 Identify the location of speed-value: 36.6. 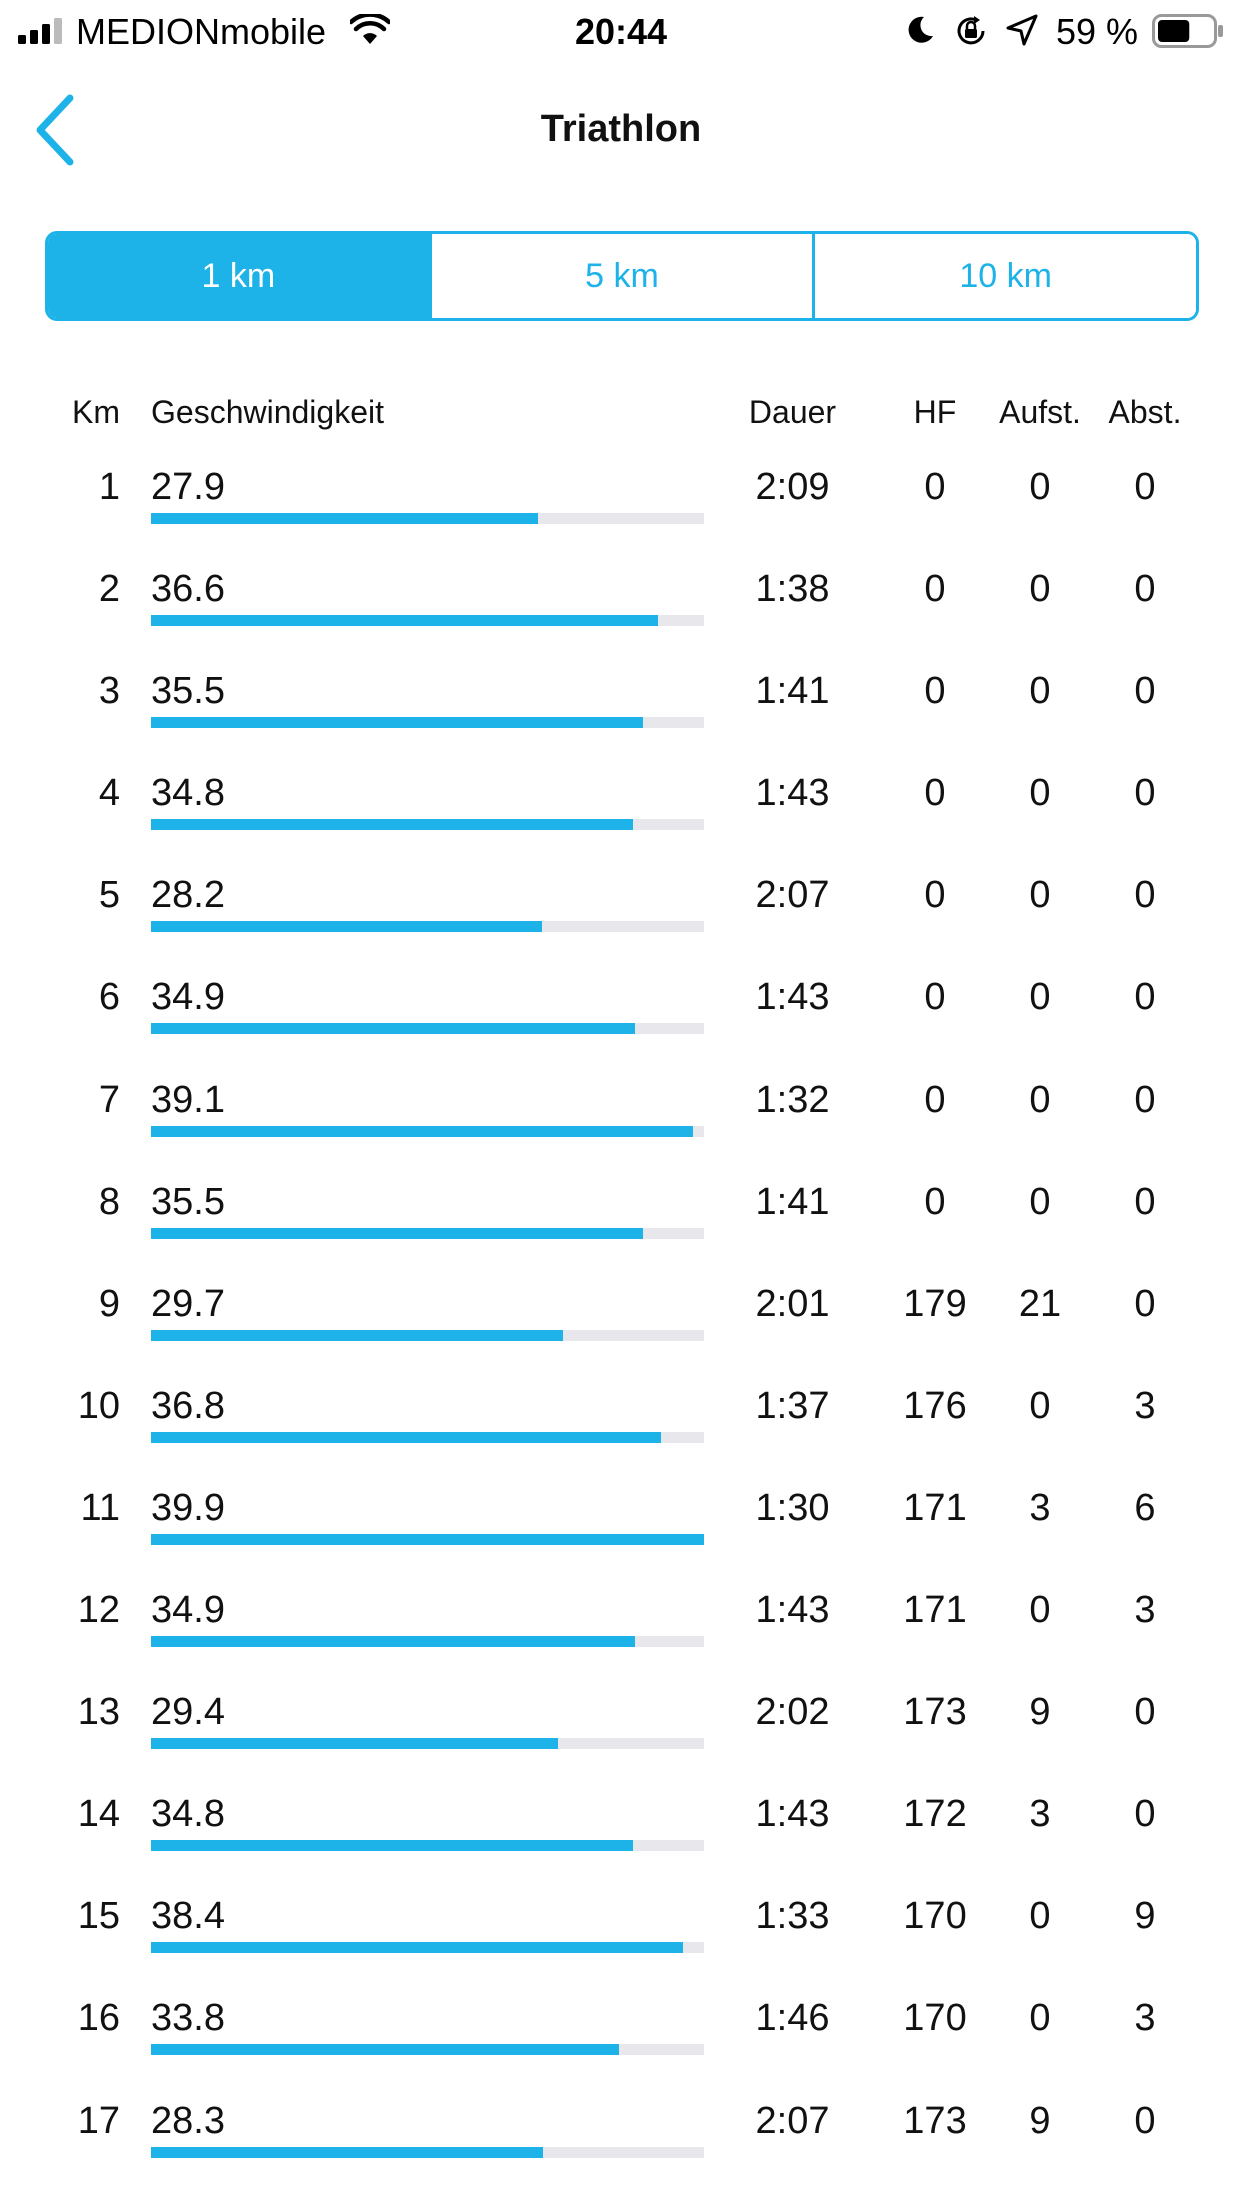
(188, 589).